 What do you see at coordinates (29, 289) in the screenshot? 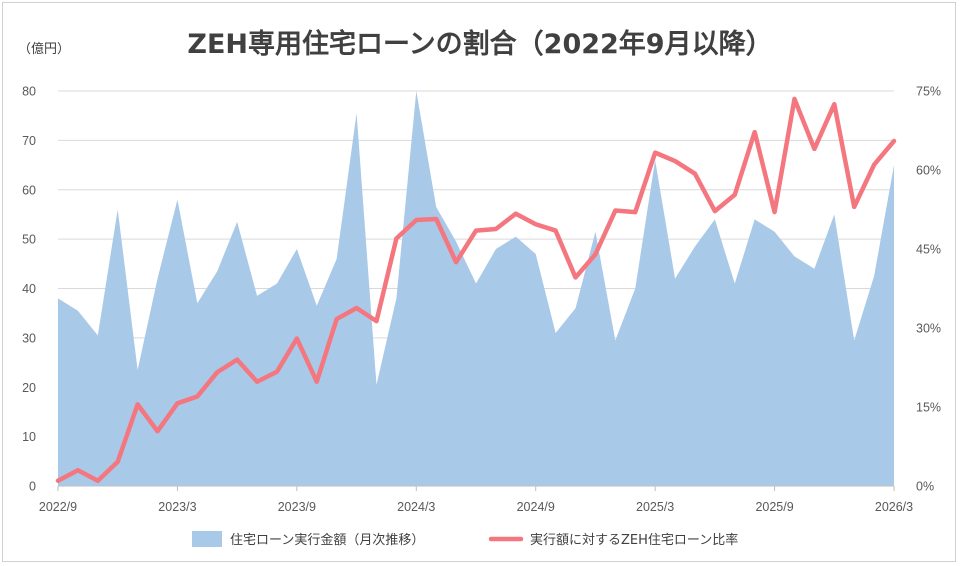
I see `y-left-tick-label: 40` at bounding box center [29, 289].